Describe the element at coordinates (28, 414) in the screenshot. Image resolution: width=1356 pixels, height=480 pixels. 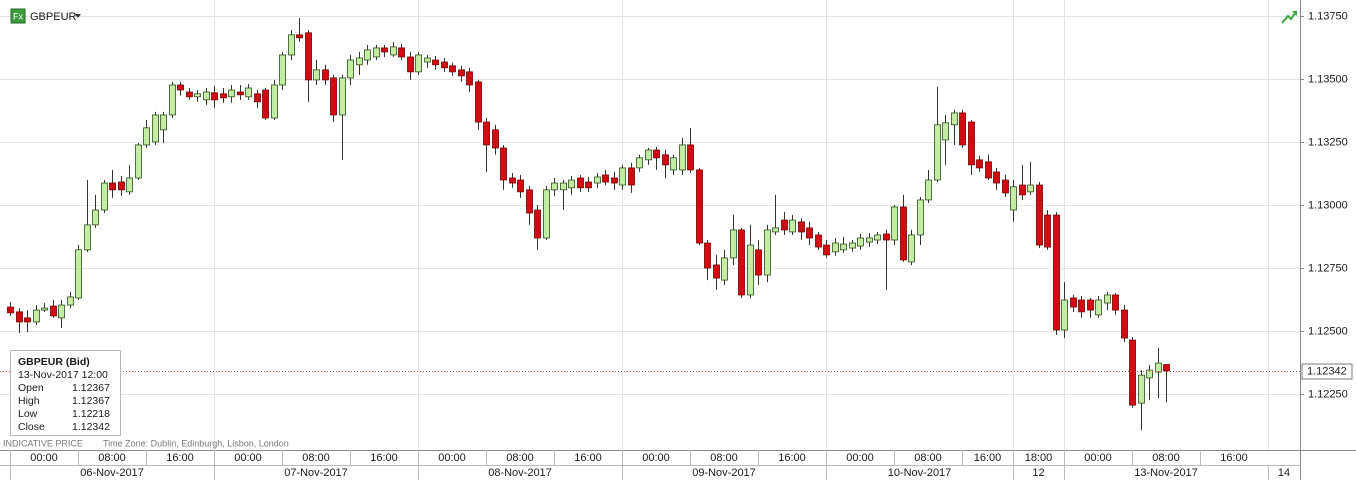
I see `tooltip-field-label: Low` at that location.